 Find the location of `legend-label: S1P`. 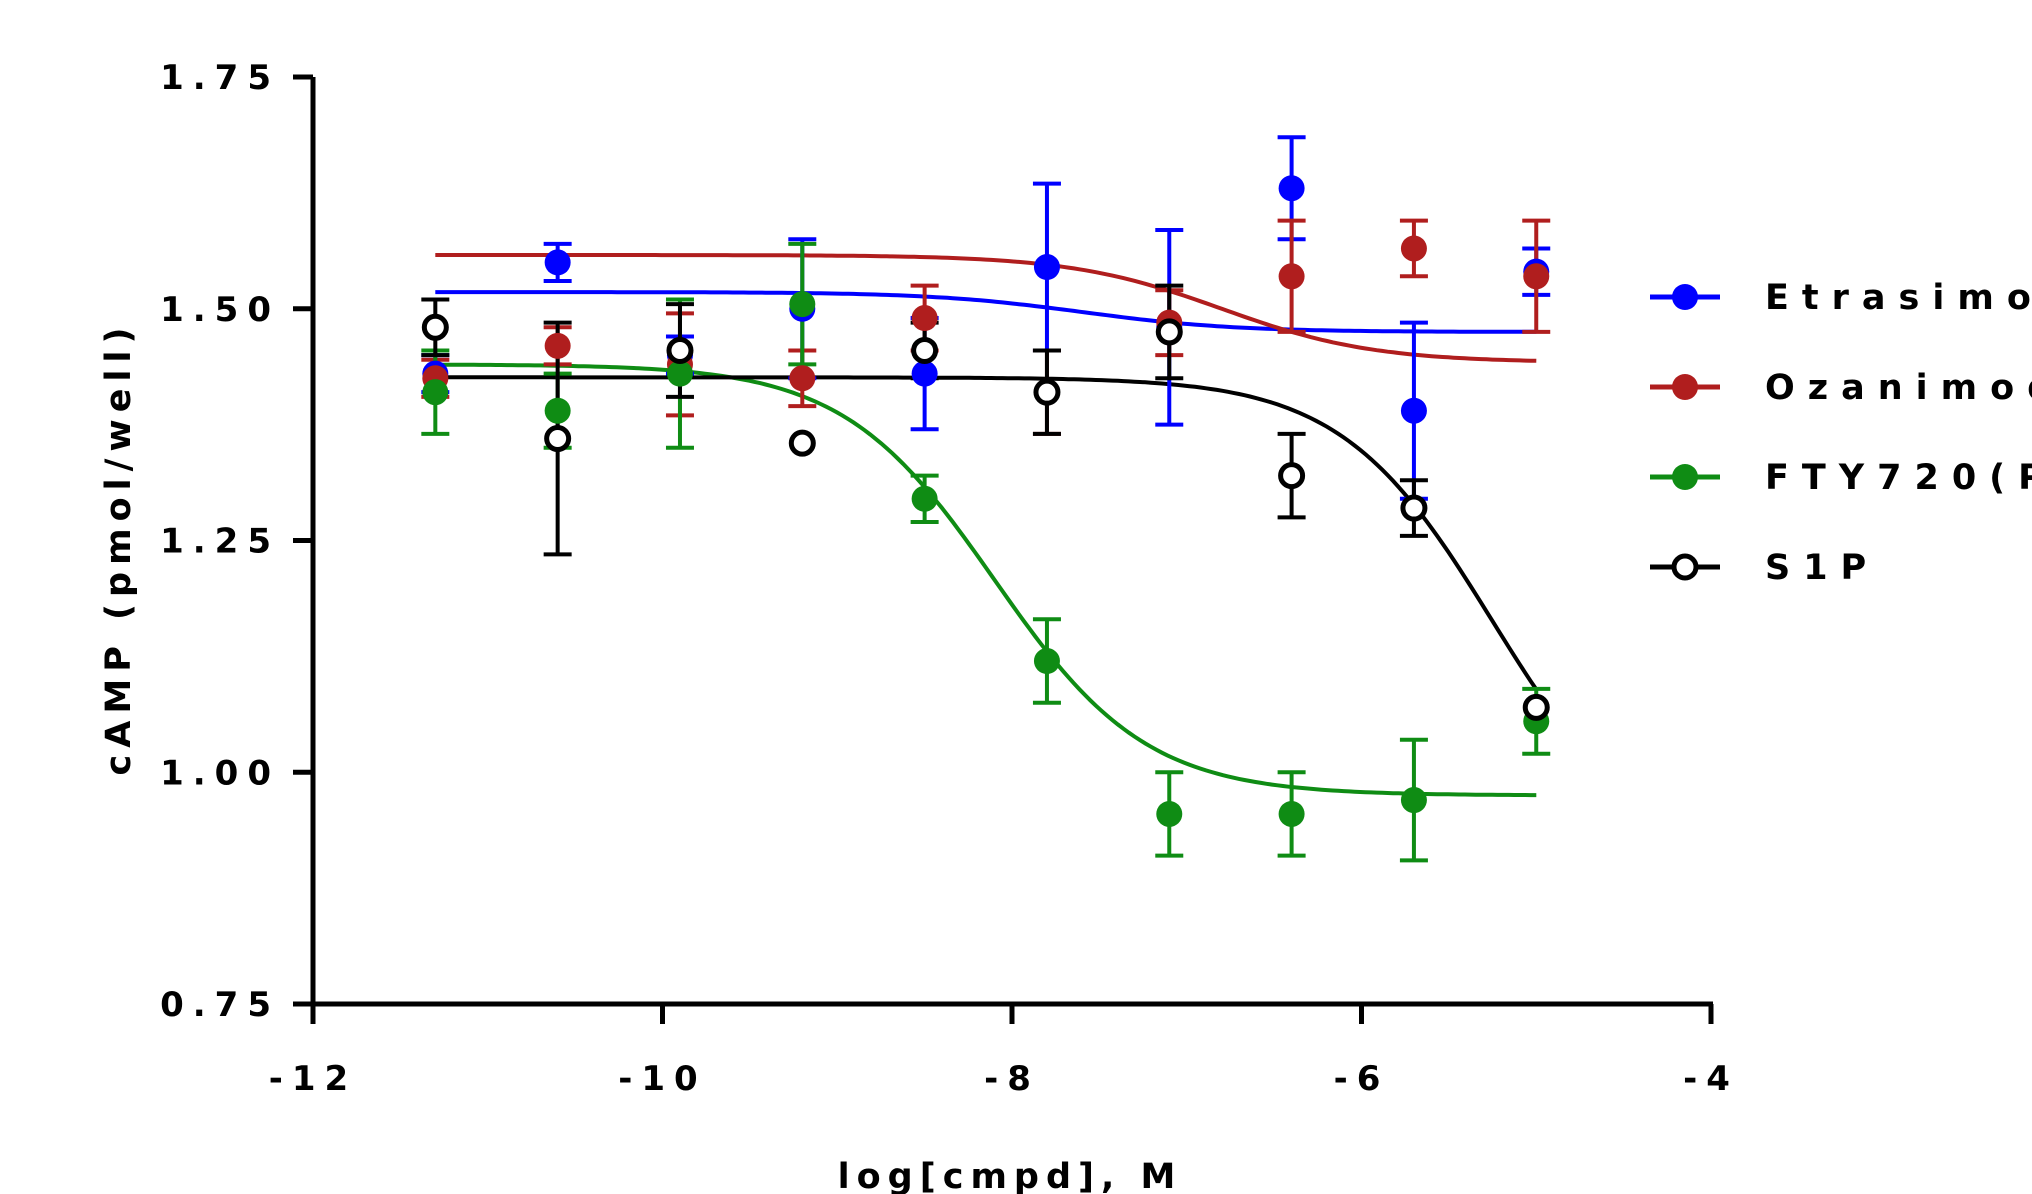

legend-label: S1P is located at coordinates (1822, 568).